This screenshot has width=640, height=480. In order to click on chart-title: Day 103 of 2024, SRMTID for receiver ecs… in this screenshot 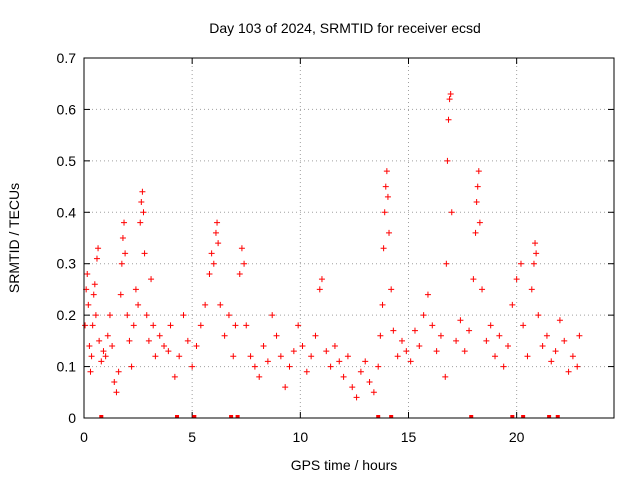, I will do `click(345, 28)`.